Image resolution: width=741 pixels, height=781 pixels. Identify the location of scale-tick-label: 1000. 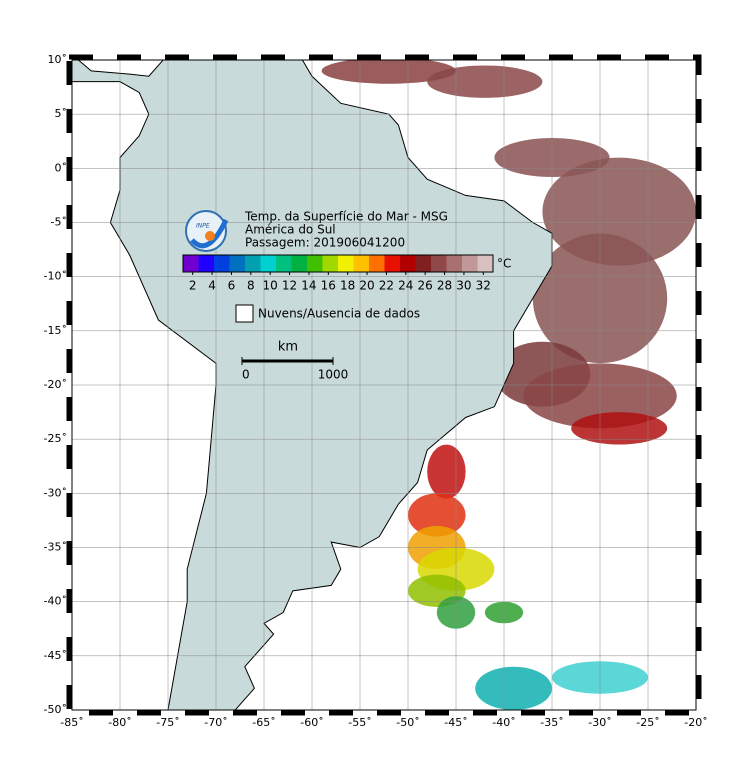
(333, 375).